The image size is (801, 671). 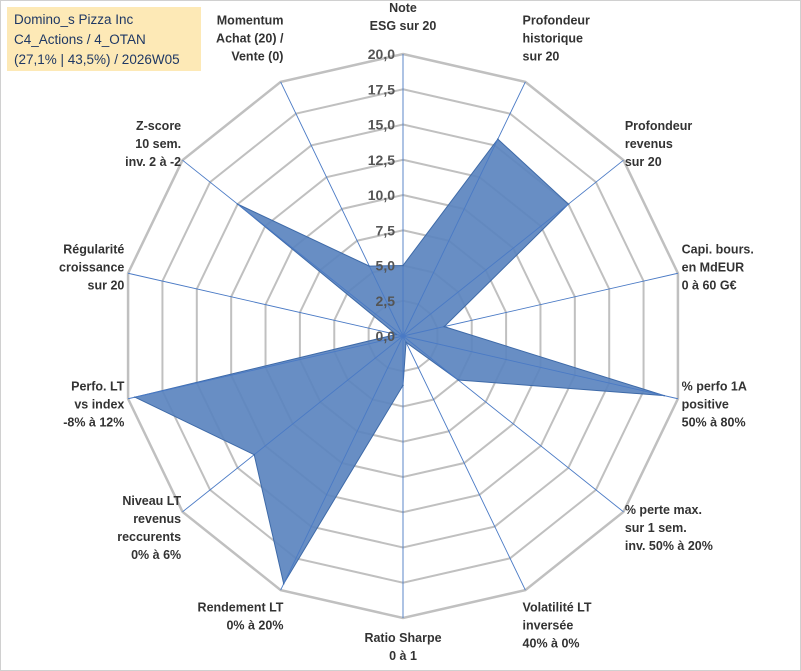 I want to click on title-line-2: C4_Actions / 4_OTAN, so click(x=80, y=39).